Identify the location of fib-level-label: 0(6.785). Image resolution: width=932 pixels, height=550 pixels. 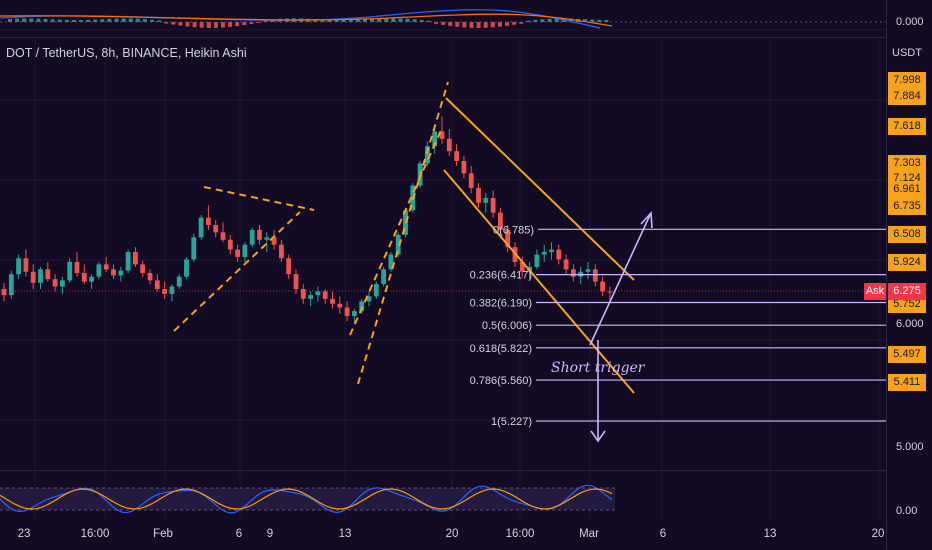
(513, 230).